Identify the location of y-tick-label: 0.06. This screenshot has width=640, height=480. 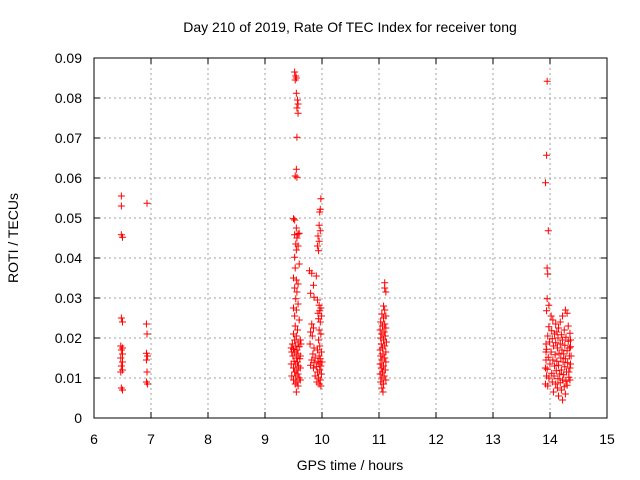
(68, 178).